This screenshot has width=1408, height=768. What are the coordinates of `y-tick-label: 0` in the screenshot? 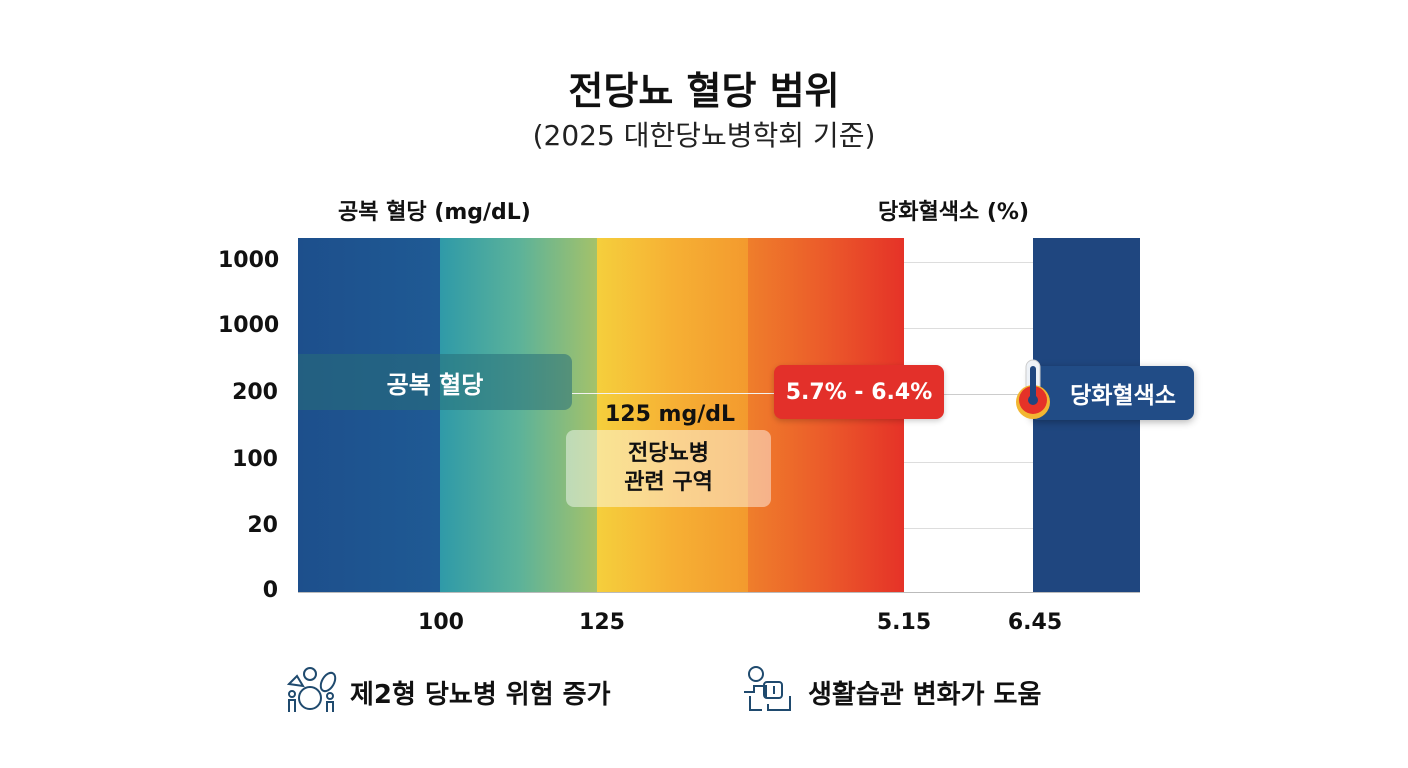 It's located at (270, 590).